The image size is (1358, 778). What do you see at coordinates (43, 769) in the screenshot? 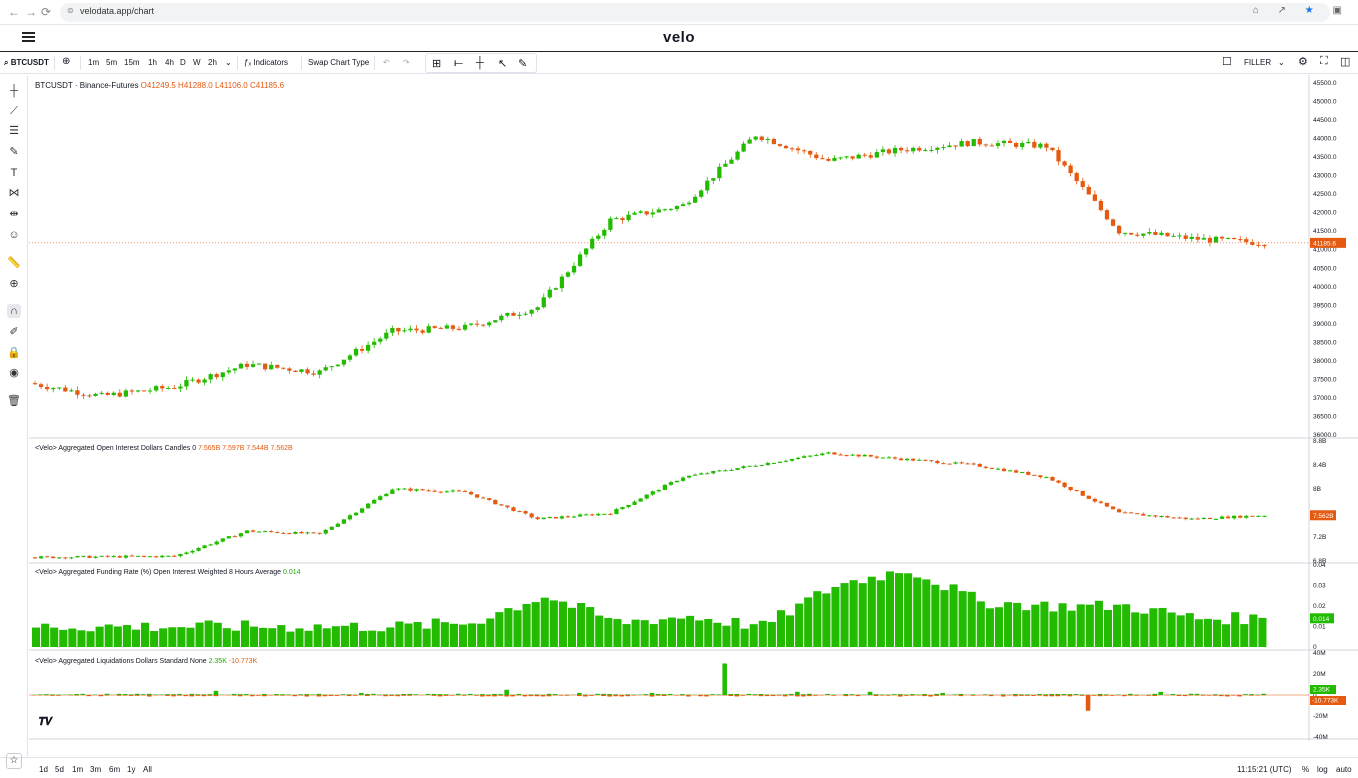
I see `range-1d: 1d` at bounding box center [43, 769].